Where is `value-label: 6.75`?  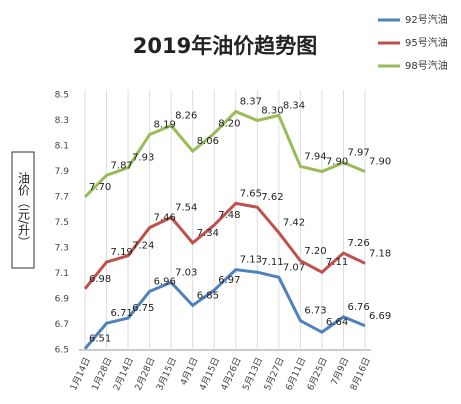 value-label: 6.75 is located at coordinates (143, 308).